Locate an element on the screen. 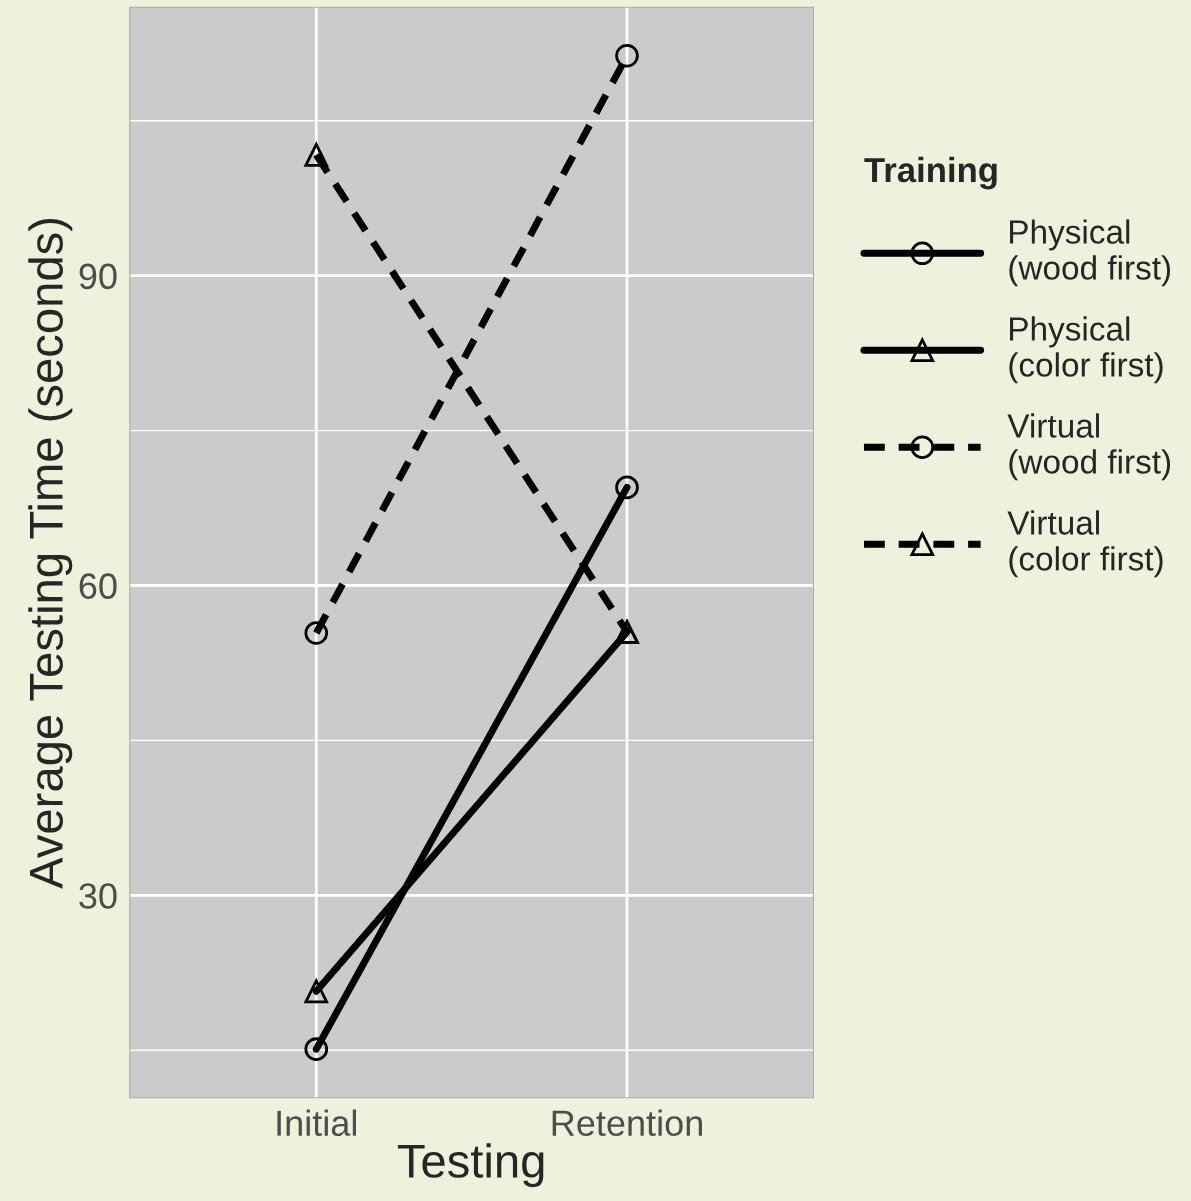 The image size is (1191, 1201). y-axis-title: Average Testing Time (seconds) is located at coordinates (50, 553).